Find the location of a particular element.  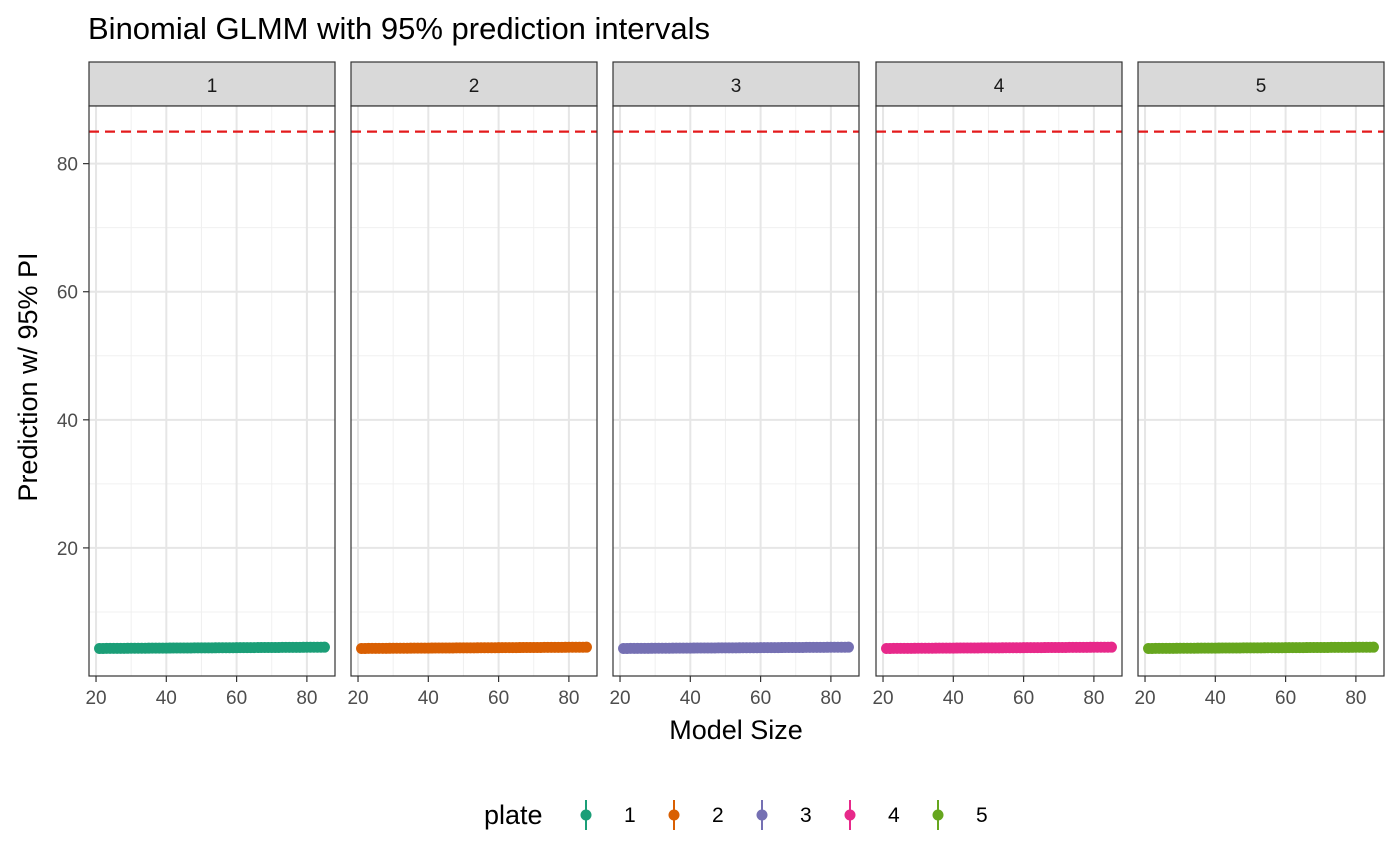

legend-key-label: 5 is located at coordinates (982, 815).